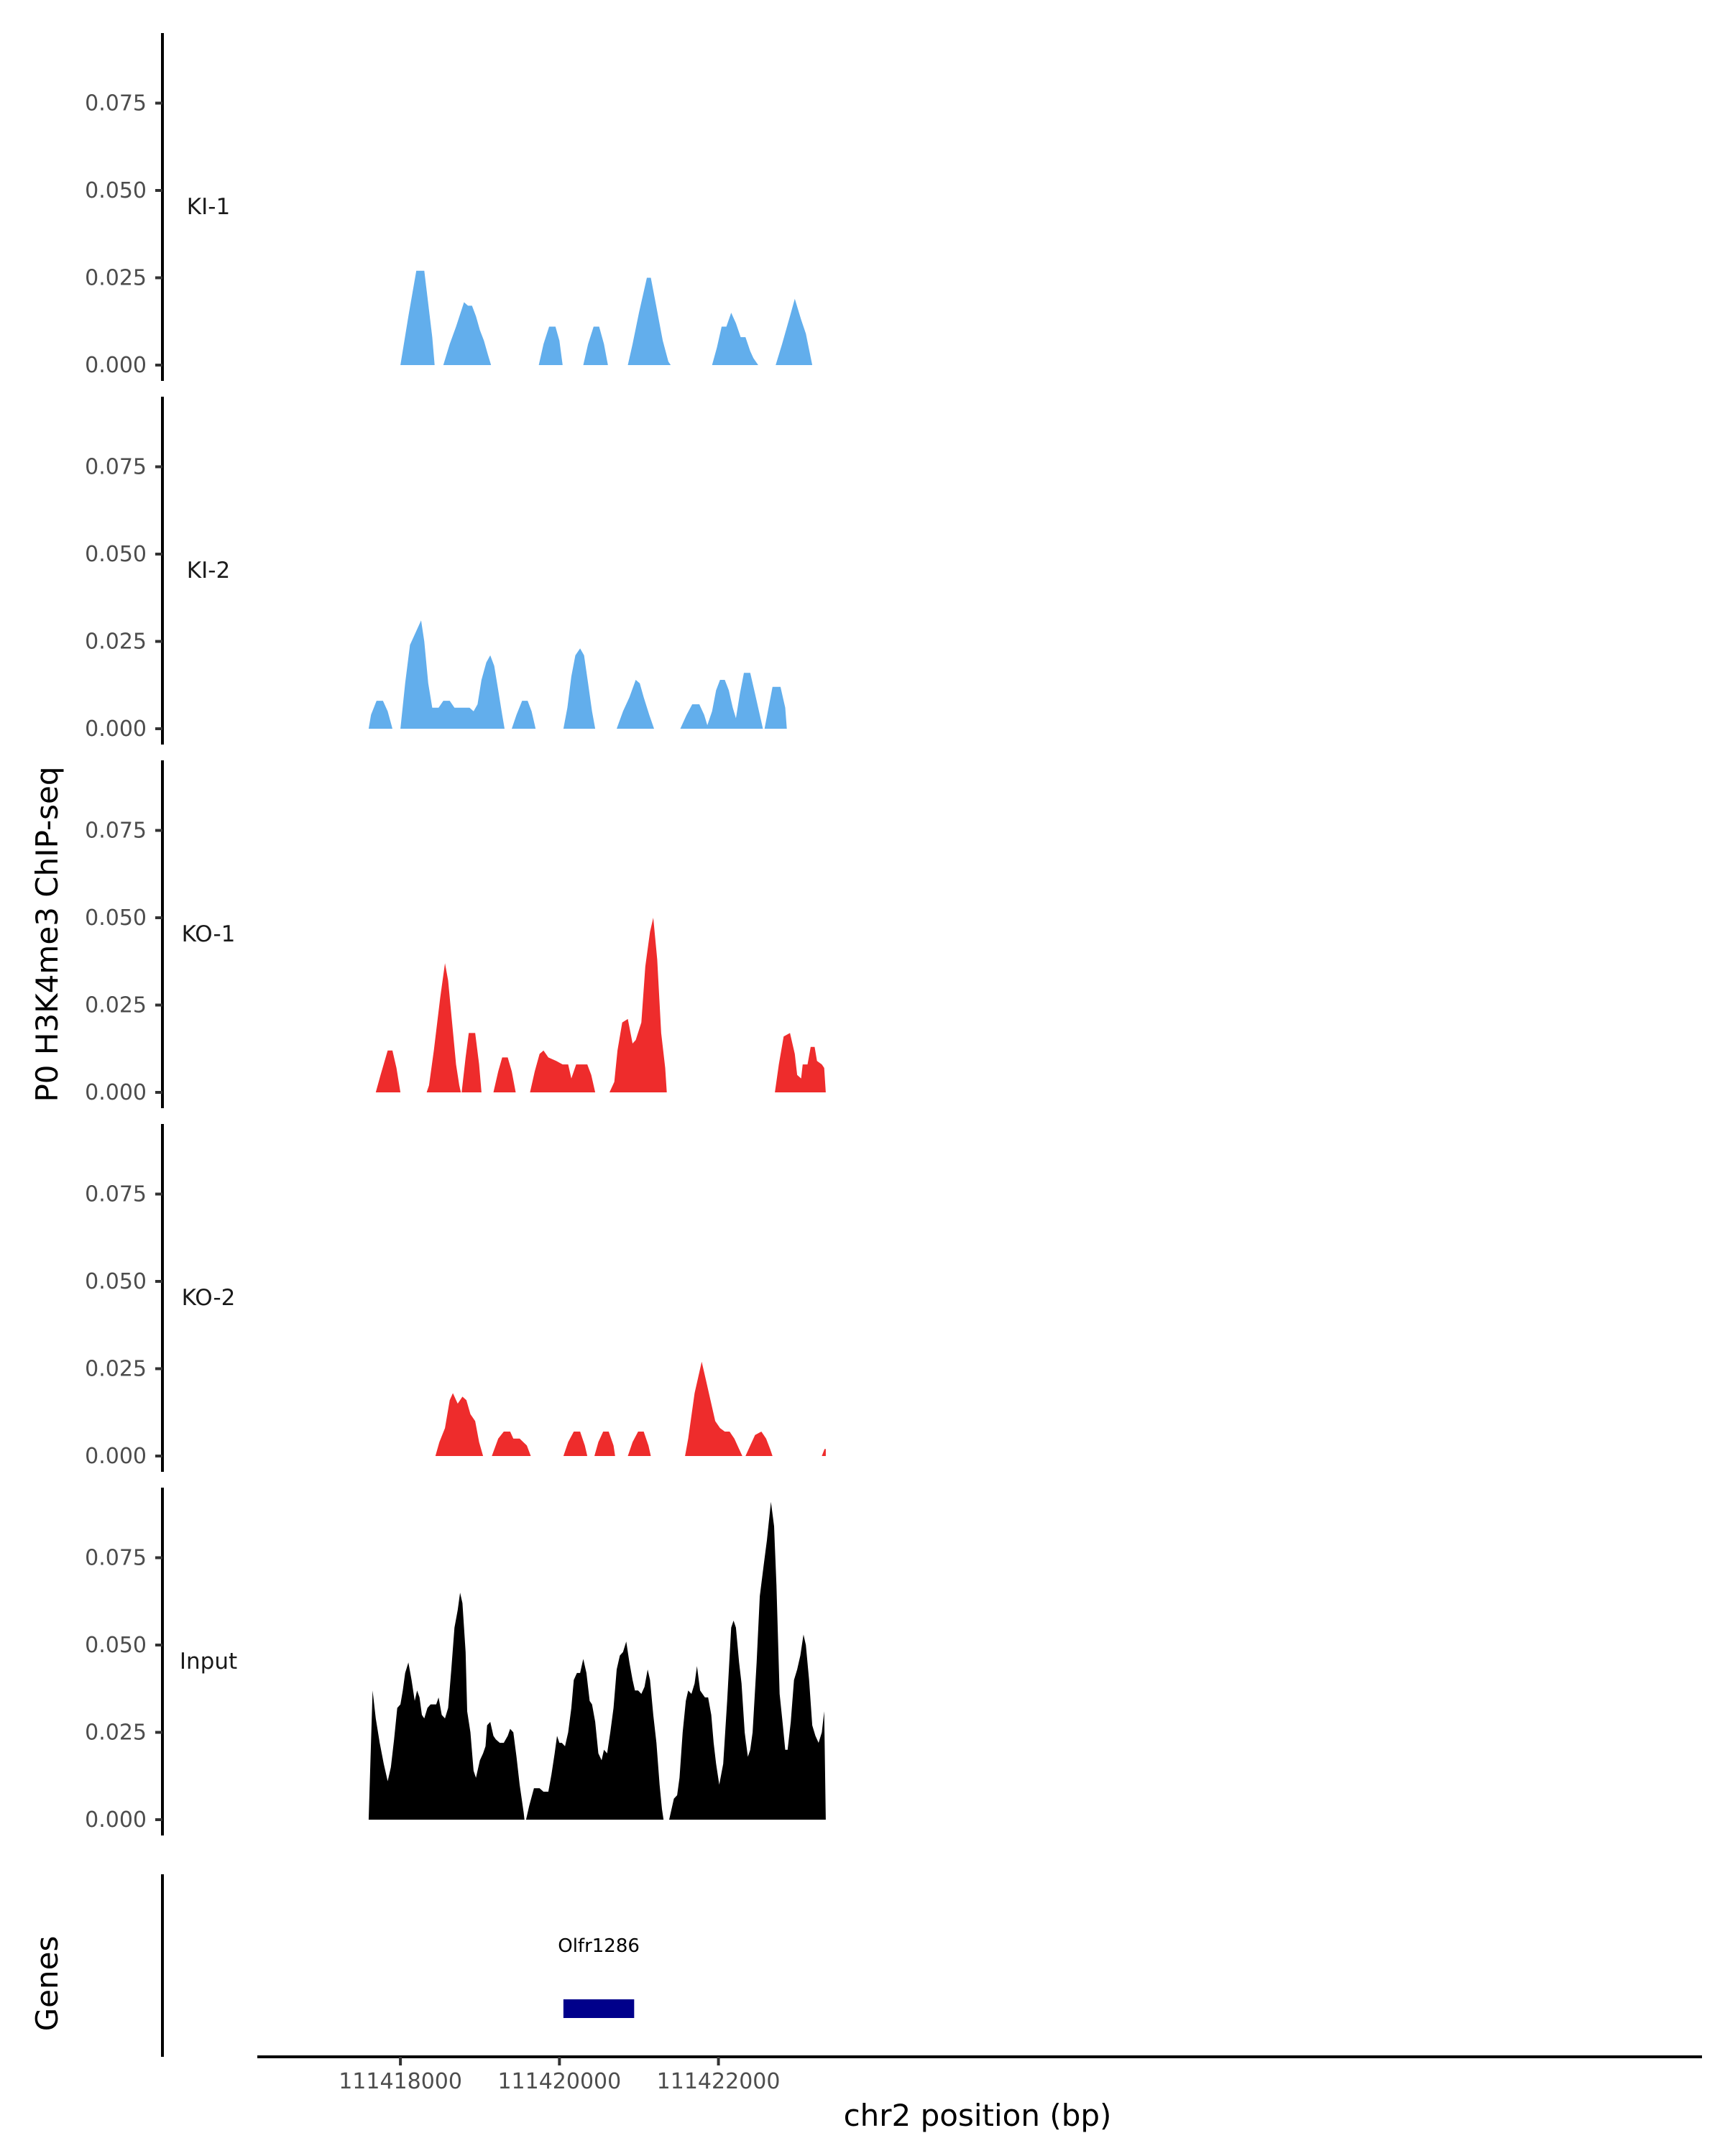 This screenshot has height=2156, width=1725. What do you see at coordinates (436, 571) in the screenshot?
I see `track-ki-2: 0.000 0.025 0.050 0.075 KI-2` at bounding box center [436, 571].